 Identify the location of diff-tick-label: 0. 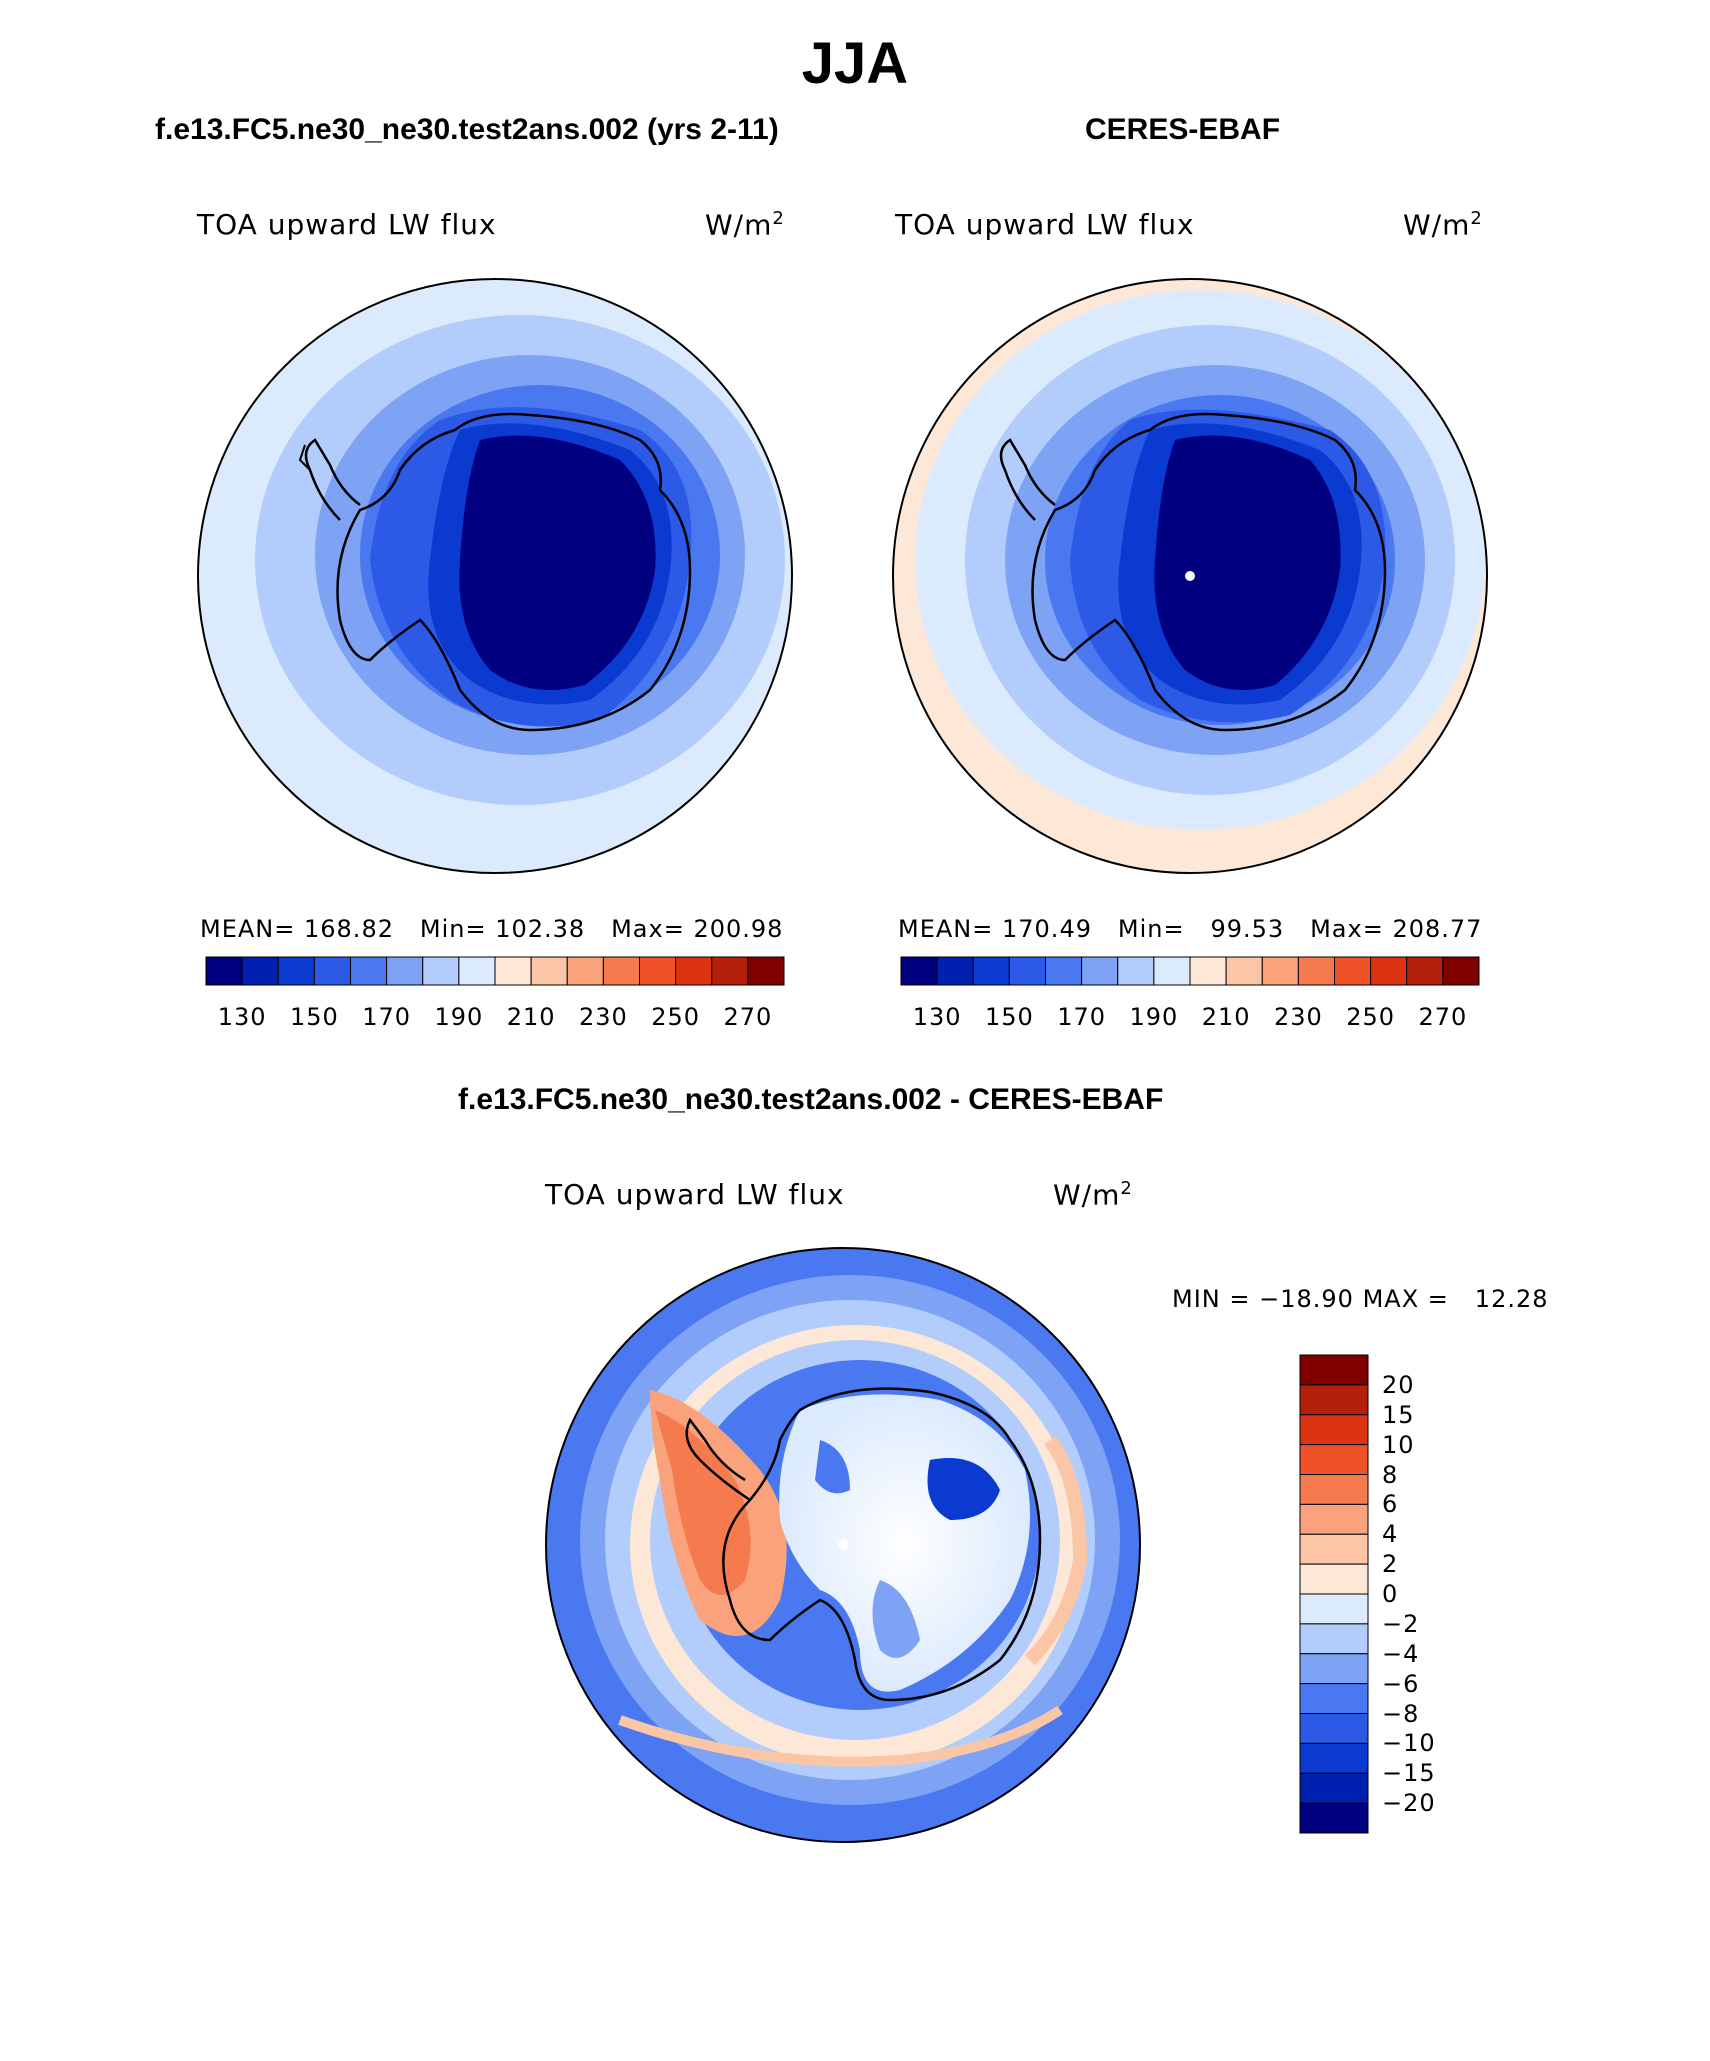
(1390, 1594).